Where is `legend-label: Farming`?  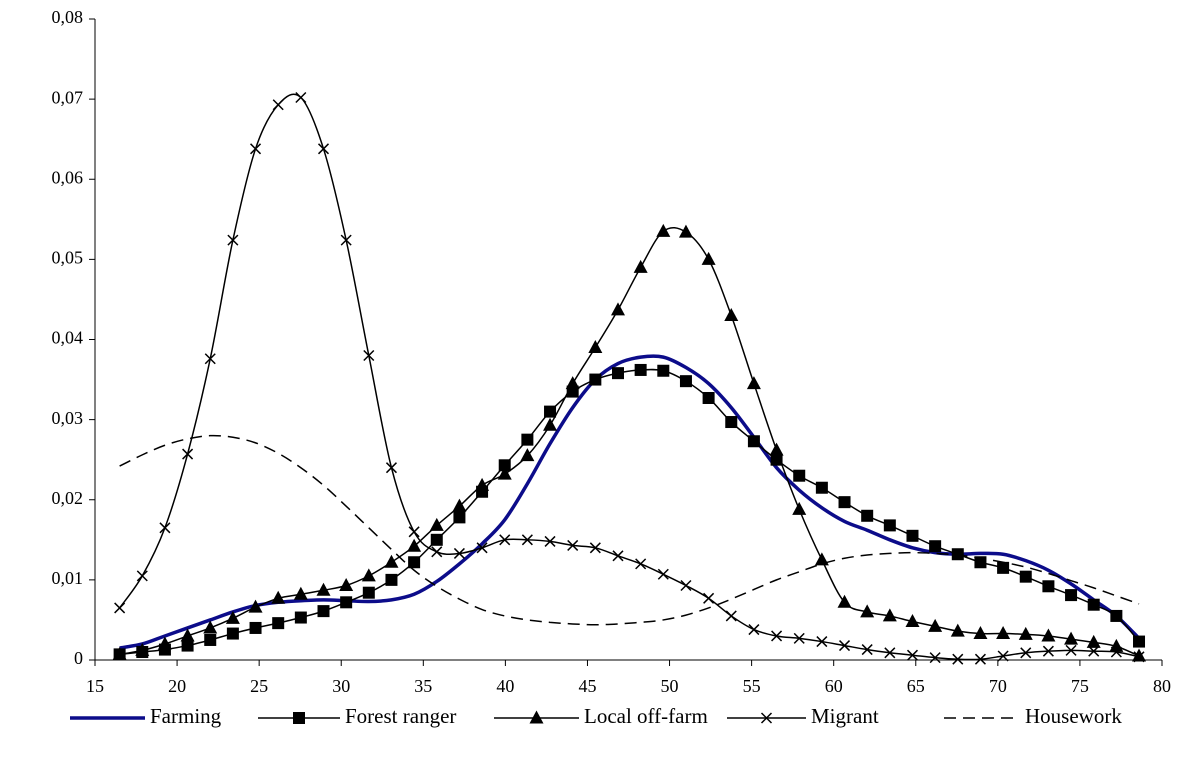 legend-label: Farming is located at coordinates (186, 716).